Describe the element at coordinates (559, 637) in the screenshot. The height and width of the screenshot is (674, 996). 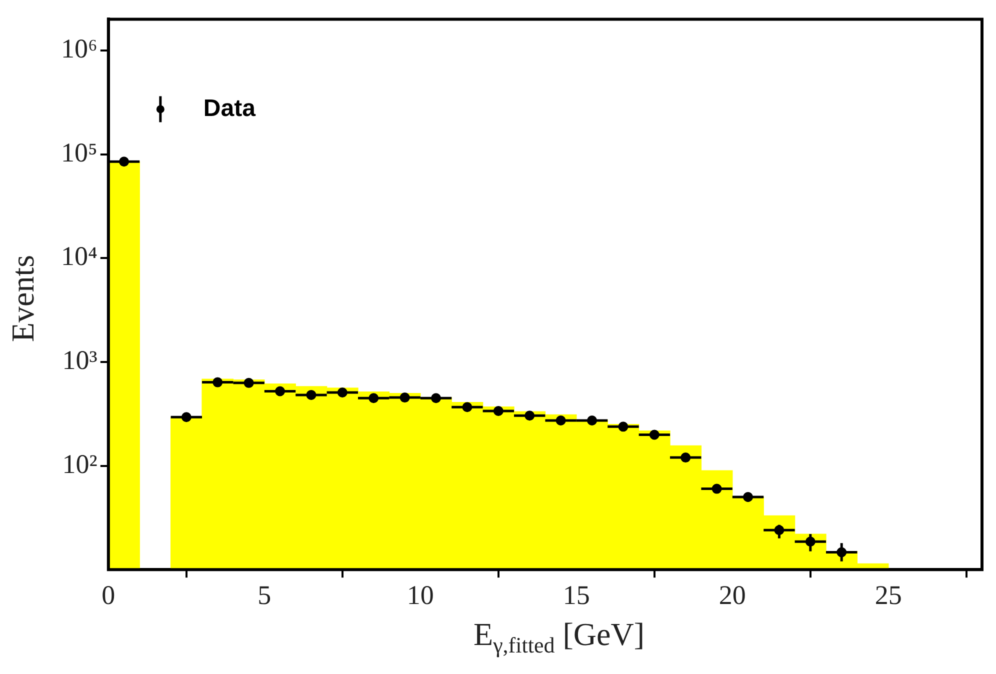
I see `x-axis-title: E$_{γ,fitted}$ [GeV]` at that location.